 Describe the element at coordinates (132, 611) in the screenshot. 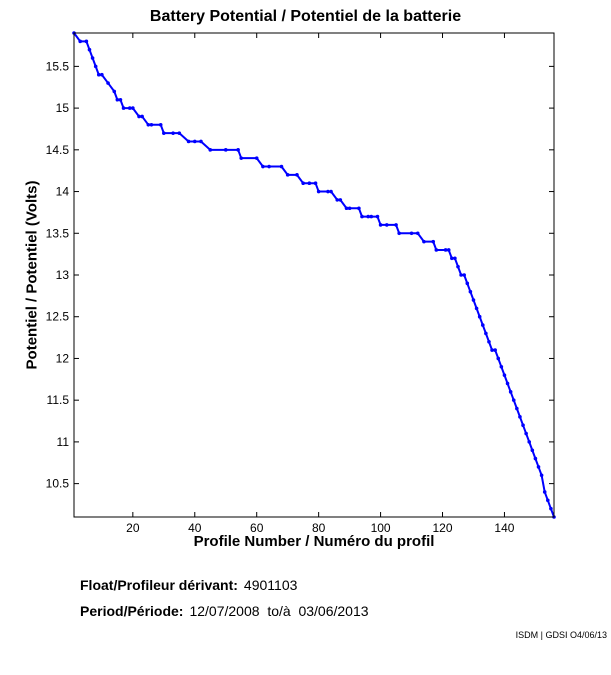

I see `period-label: Period/Période:` at that location.